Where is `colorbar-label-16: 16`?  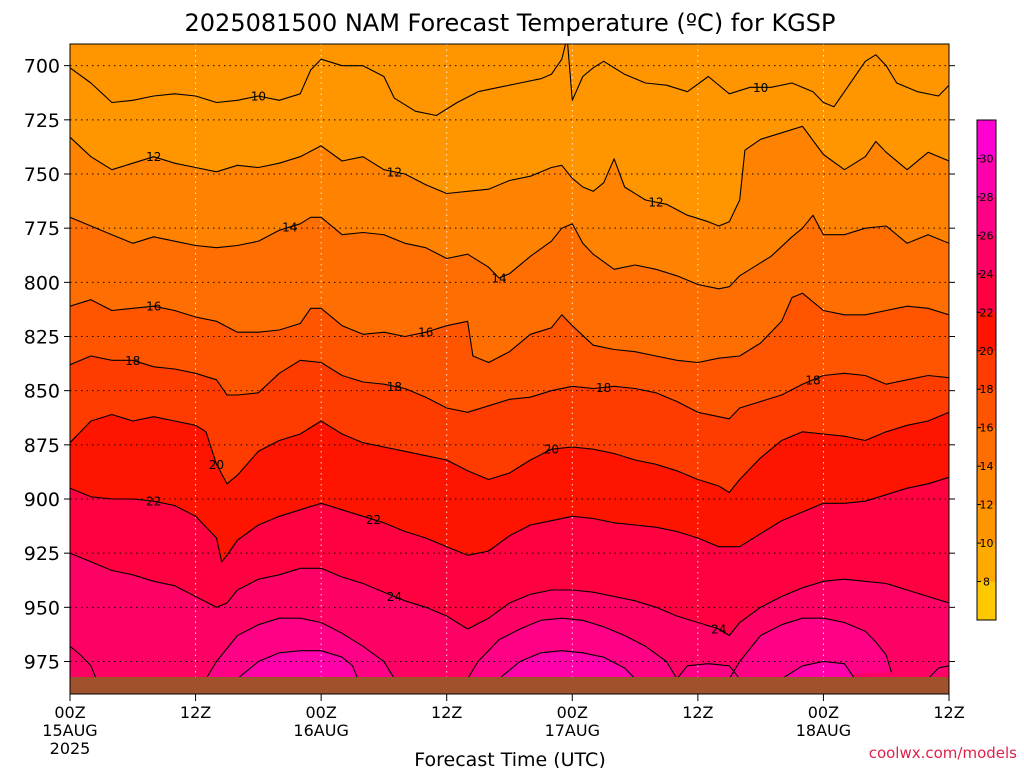
colorbar-label-16: 16 is located at coordinates (987, 428).